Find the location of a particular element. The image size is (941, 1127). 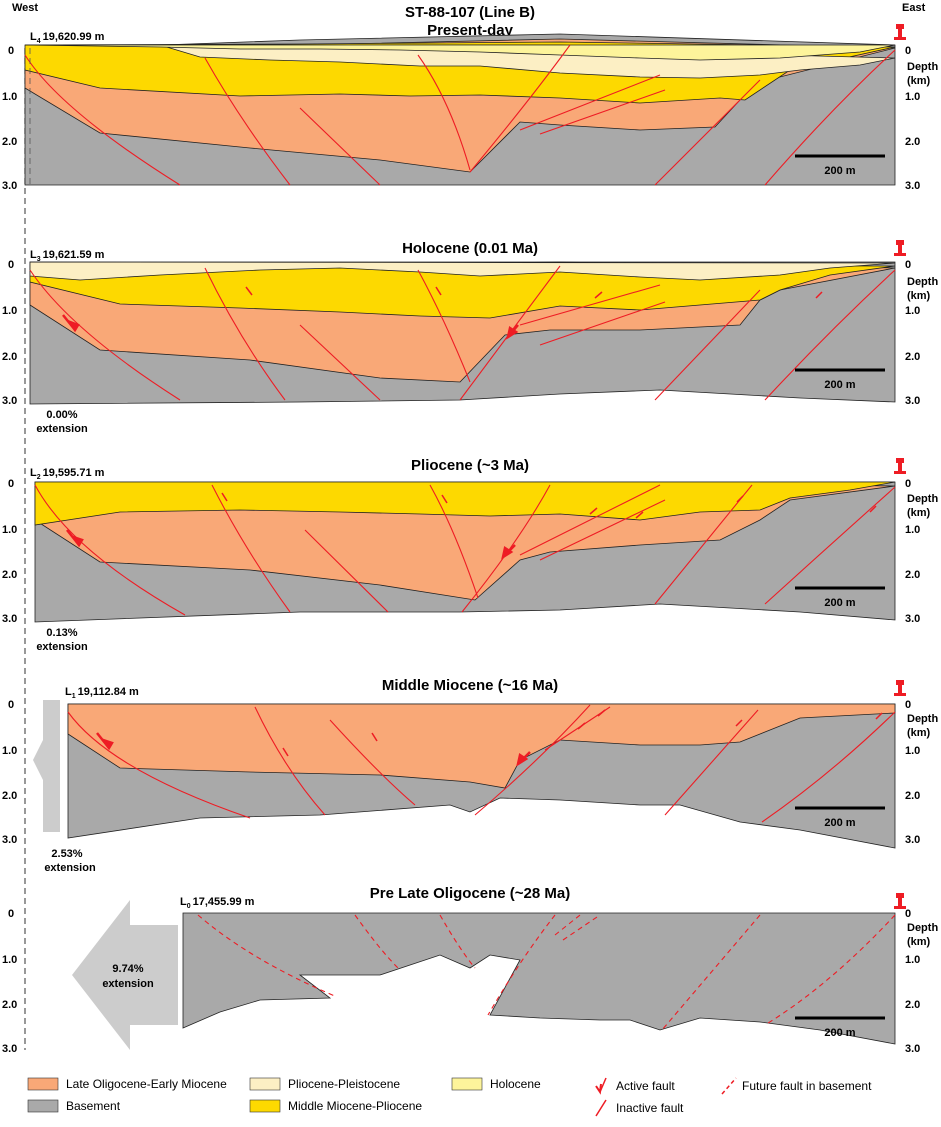

future-faults is located at coordinates (546, 972).